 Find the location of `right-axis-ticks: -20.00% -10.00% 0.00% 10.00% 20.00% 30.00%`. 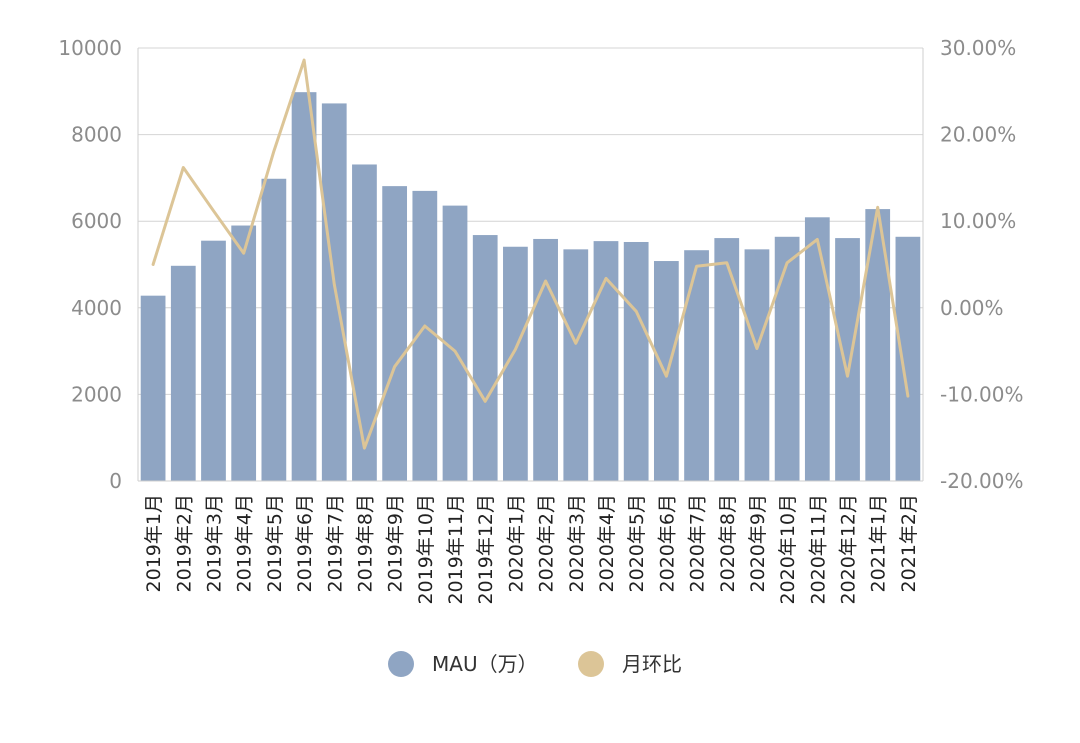

right-axis-ticks: -20.00% -10.00% 0.00% 10.00% 20.00% 30.00% is located at coordinates (981, 264).